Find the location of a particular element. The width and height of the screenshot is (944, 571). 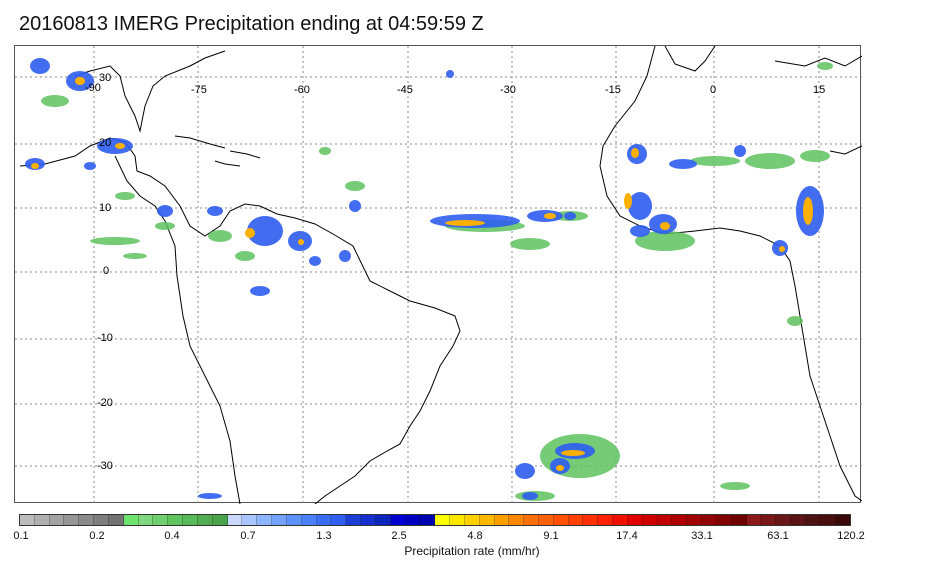

lon-label: -30 is located at coordinates (508, 90).